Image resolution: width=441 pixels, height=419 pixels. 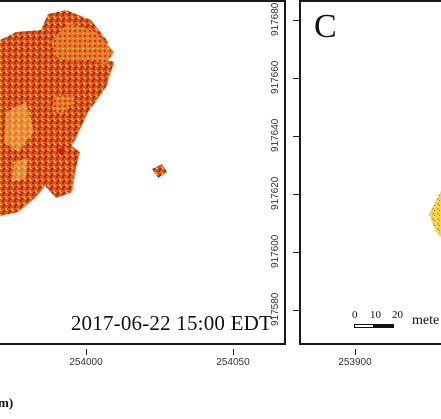 What do you see at coordinates (275, 135) in the screenshot?
I see `y-tick-label: 917640` at bounding box center [275, 135].